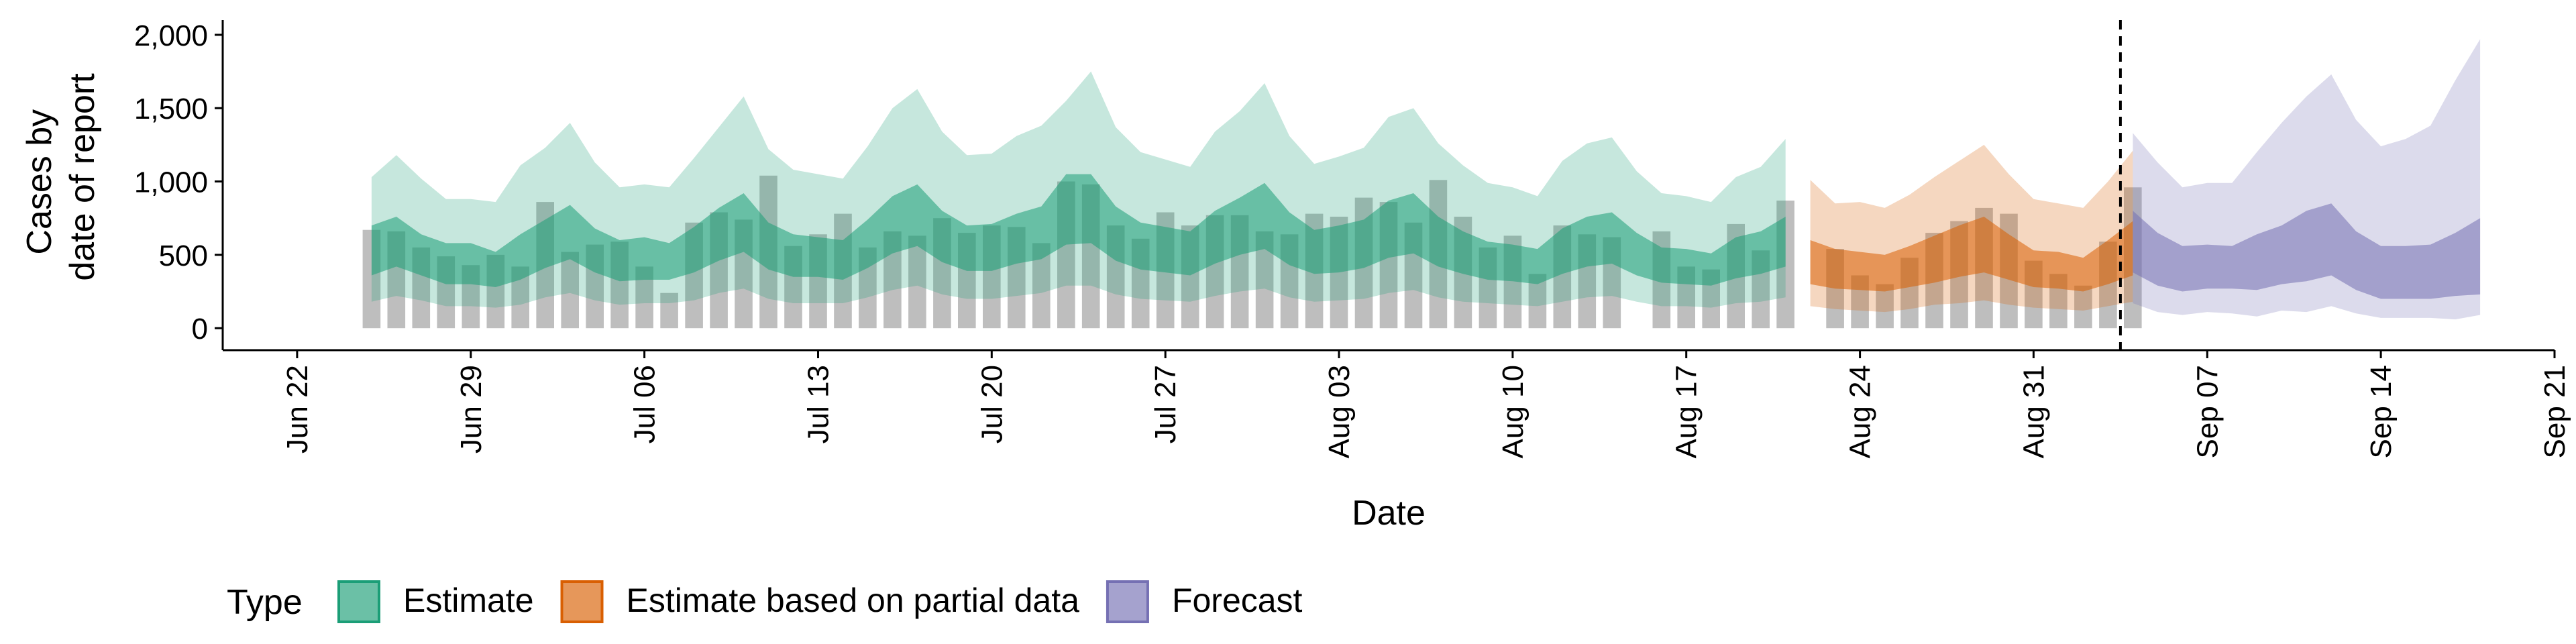 This screenshot has height=644, width=2576. What do you see at coordinates (171, 109) in the screenshot?
I see `y-tick-label: 1,500` at bounding box center [171, 109].